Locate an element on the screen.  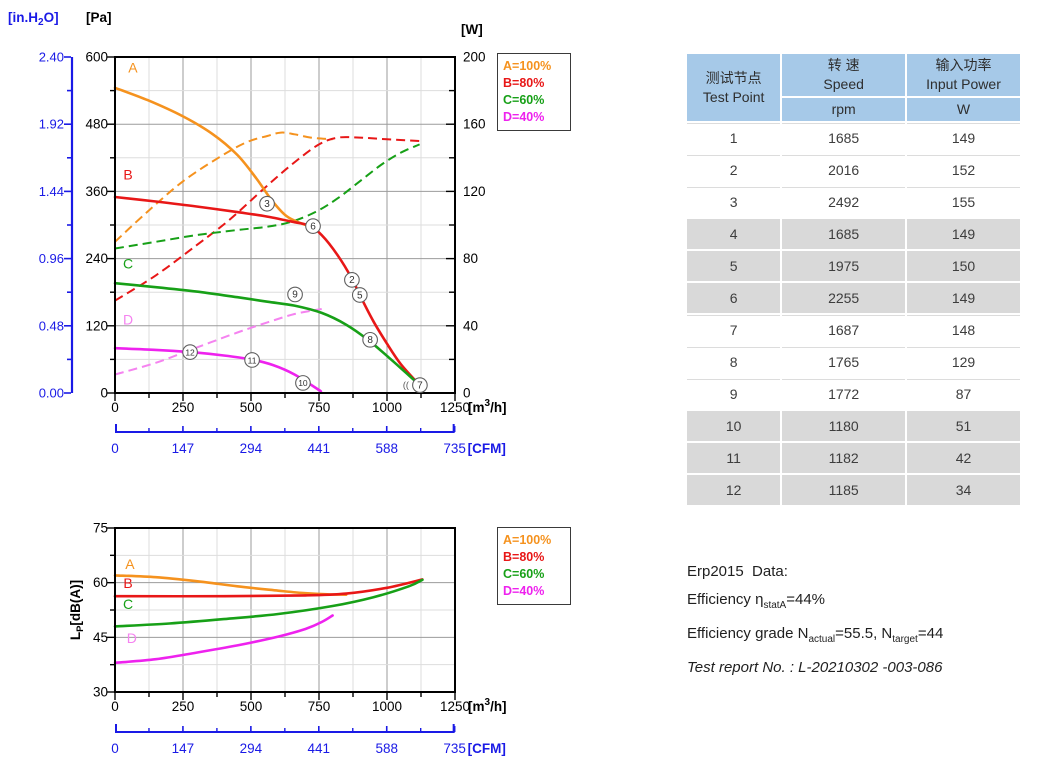
test-point-cell: 12 is located at coordinates (734, 490).